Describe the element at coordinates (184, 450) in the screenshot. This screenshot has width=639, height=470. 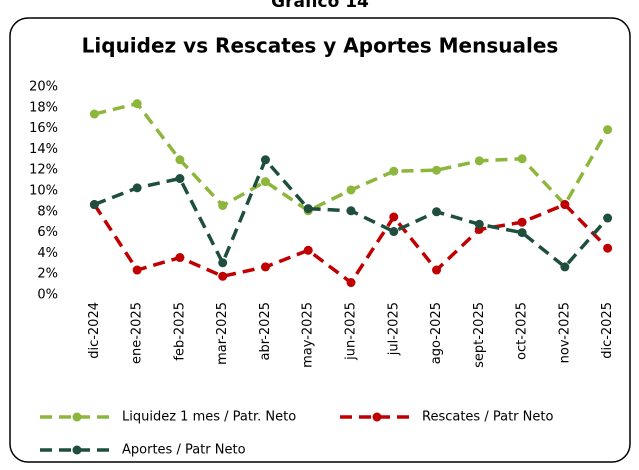
I see `legend-label: Aportes / Patr Neto` at that location.